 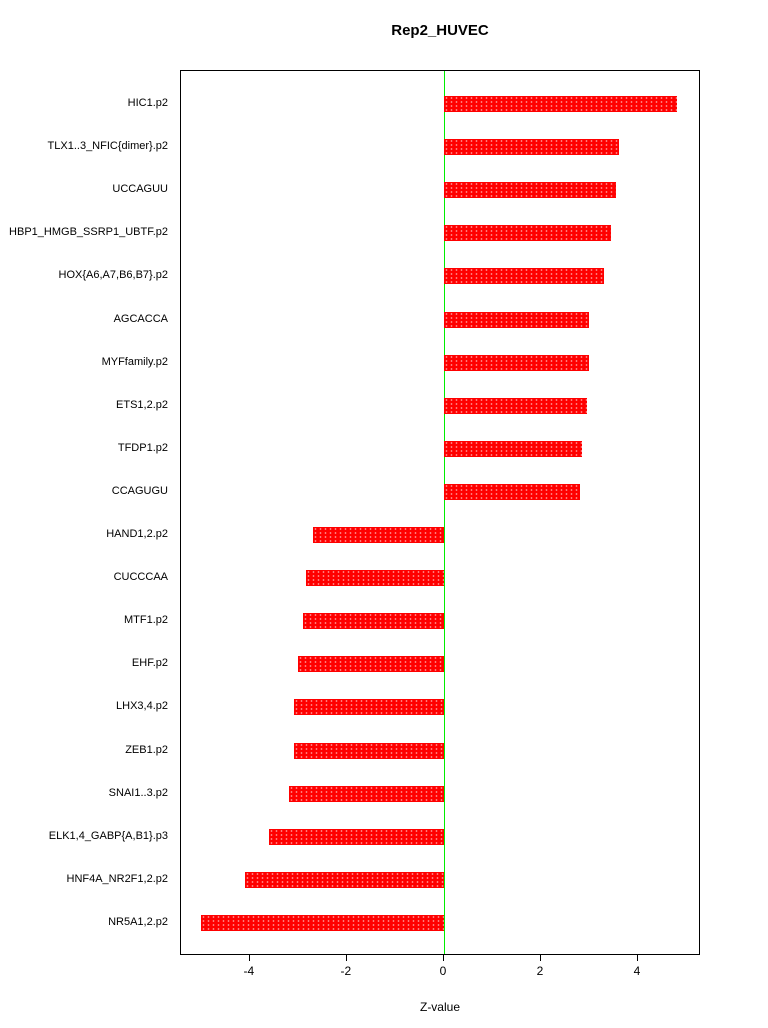 I want to click on y-tick-label: ETS1,2.p2, so click(x=142, y=404).